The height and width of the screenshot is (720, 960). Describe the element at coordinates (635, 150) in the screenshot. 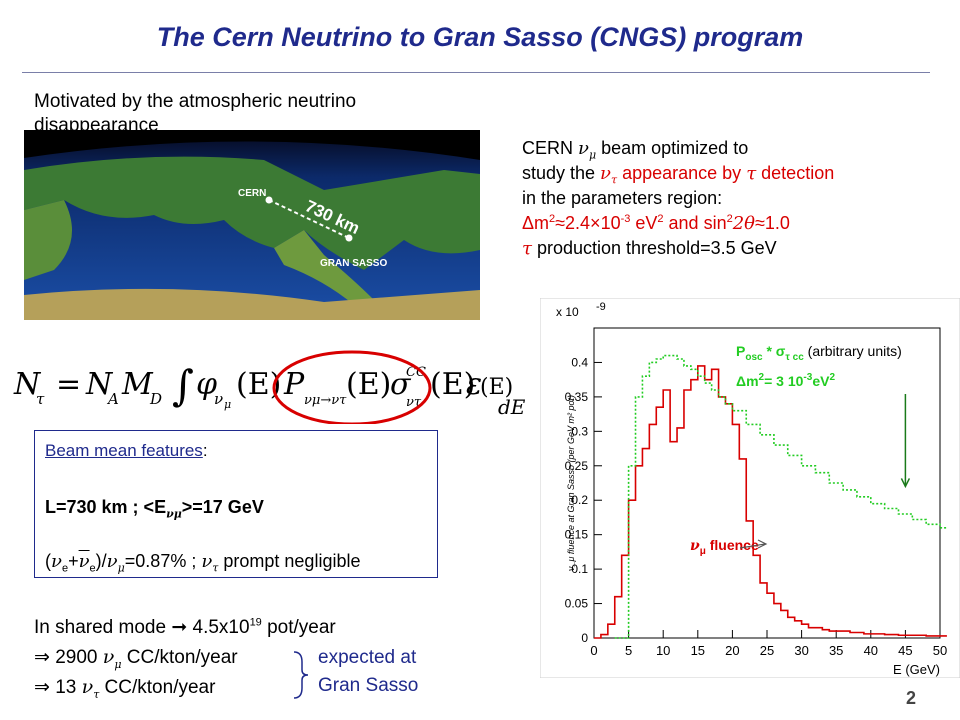

I see `cngs-line-1: CERN νμ beam optimized to` at that location.